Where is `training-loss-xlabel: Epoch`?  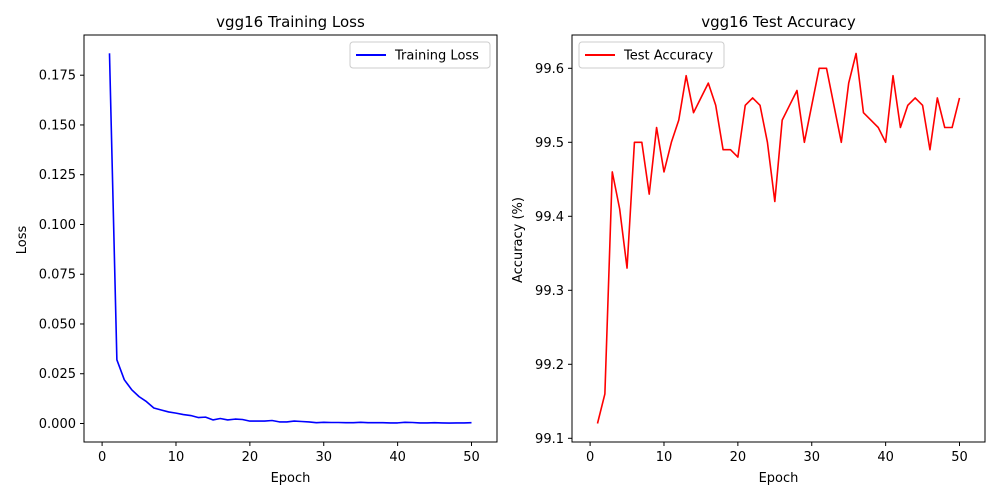
training-loss-xlabel: Epoch is located at coordinates (291, 478).